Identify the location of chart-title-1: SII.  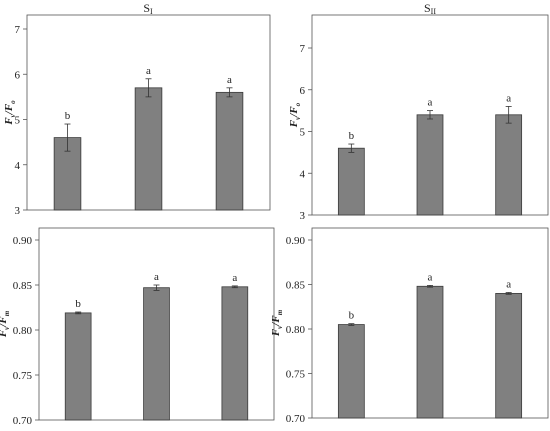
(430, 8).